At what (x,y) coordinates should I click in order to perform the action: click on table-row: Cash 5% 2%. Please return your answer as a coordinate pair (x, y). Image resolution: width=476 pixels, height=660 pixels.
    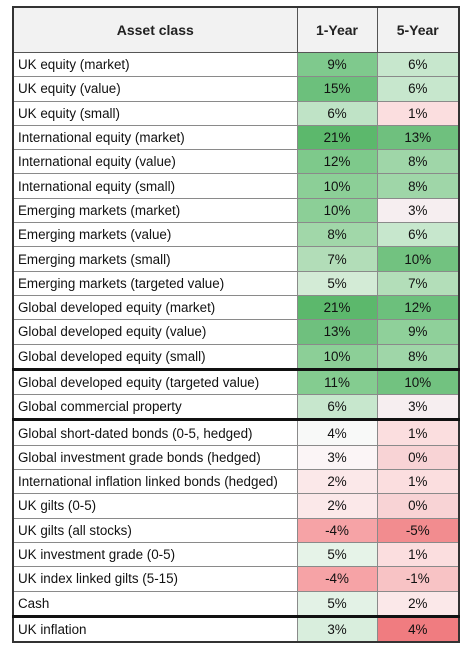
    Looking at the image, I should click on (236, 603).